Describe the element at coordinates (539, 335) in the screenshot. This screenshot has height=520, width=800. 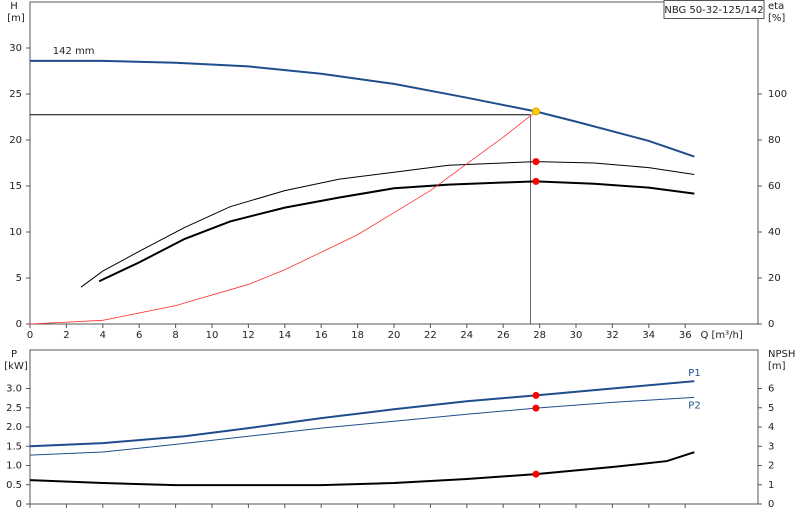
I see `x-tick-label: 28` at that location.